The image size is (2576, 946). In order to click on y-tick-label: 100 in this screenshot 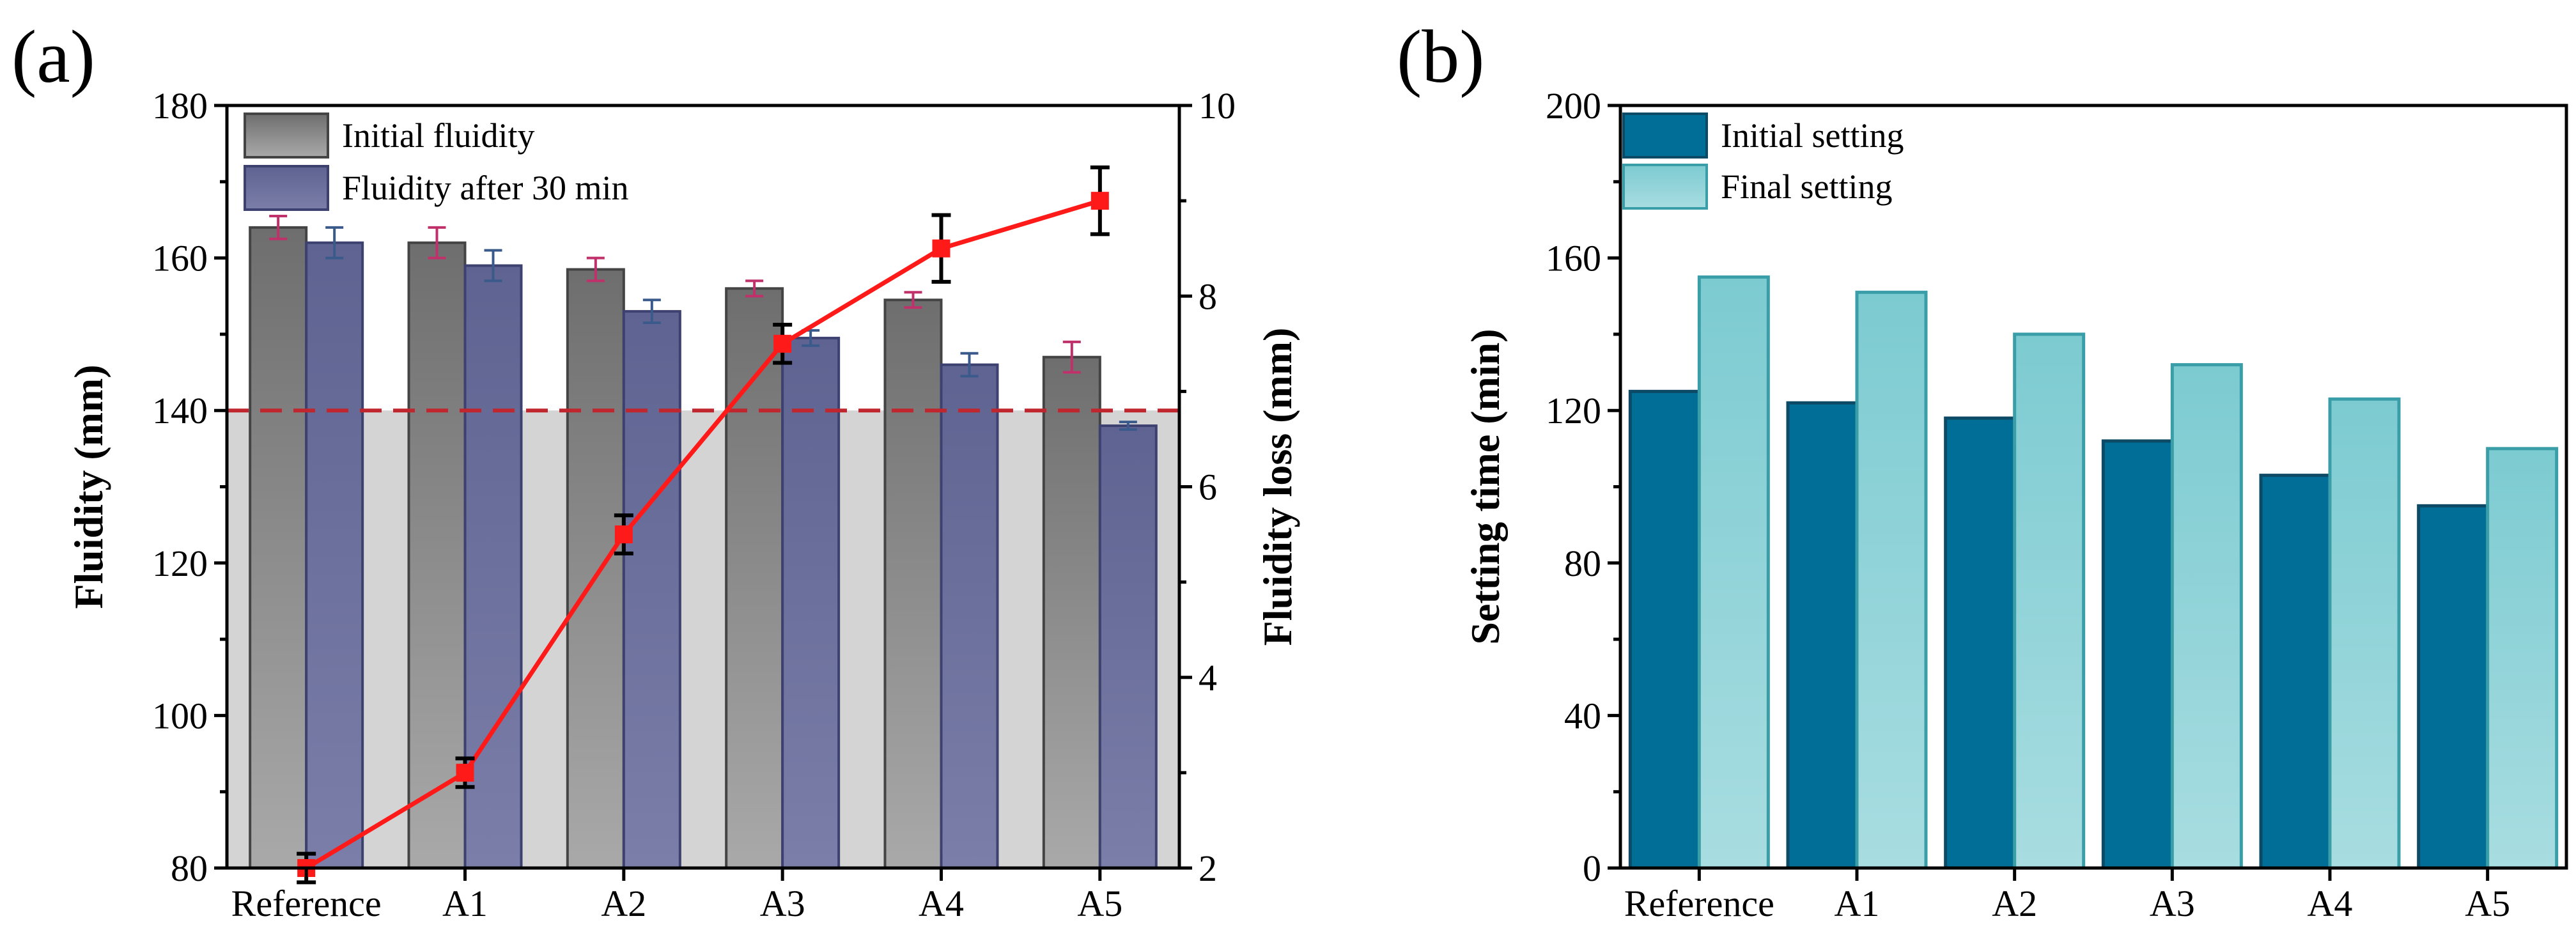, I will do `click(180, 715)`.